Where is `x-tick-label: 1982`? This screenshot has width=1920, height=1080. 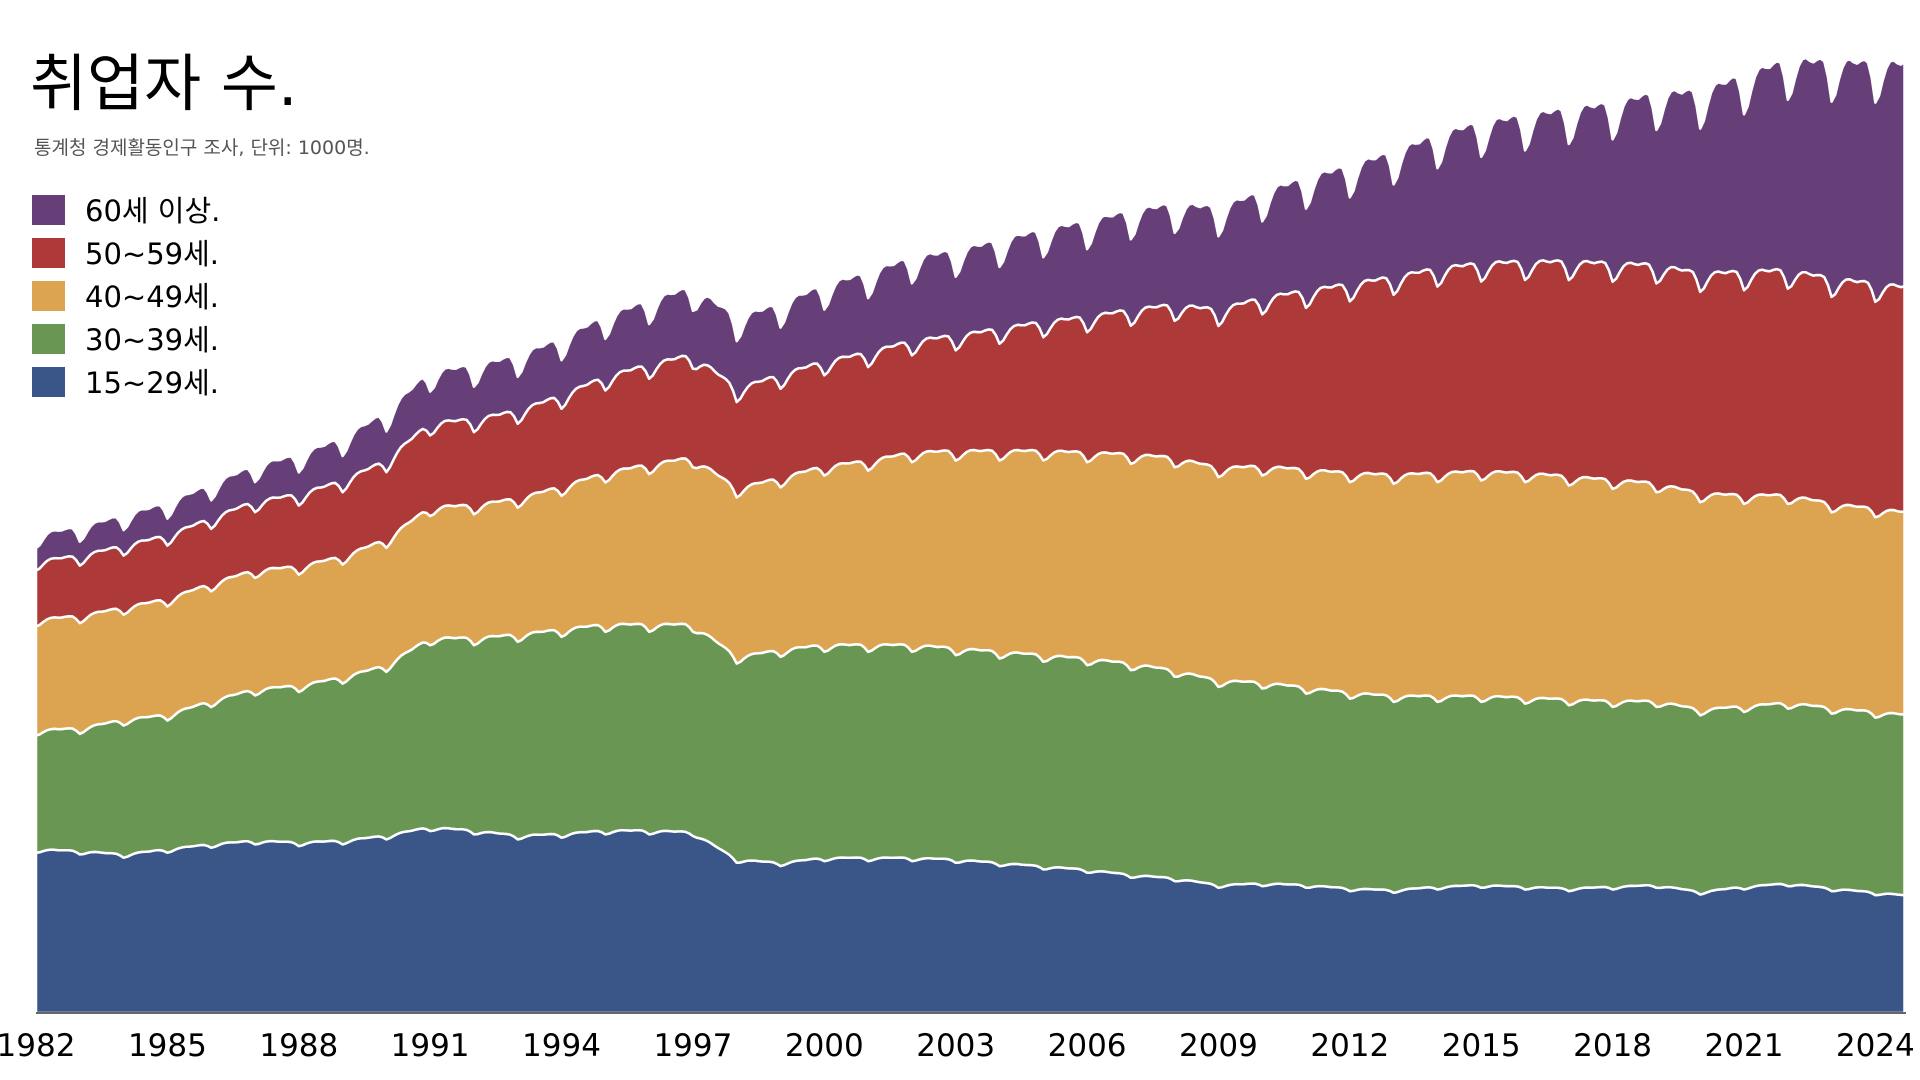 x-tick-label: 1982 is located at coordinates (37, 1046).